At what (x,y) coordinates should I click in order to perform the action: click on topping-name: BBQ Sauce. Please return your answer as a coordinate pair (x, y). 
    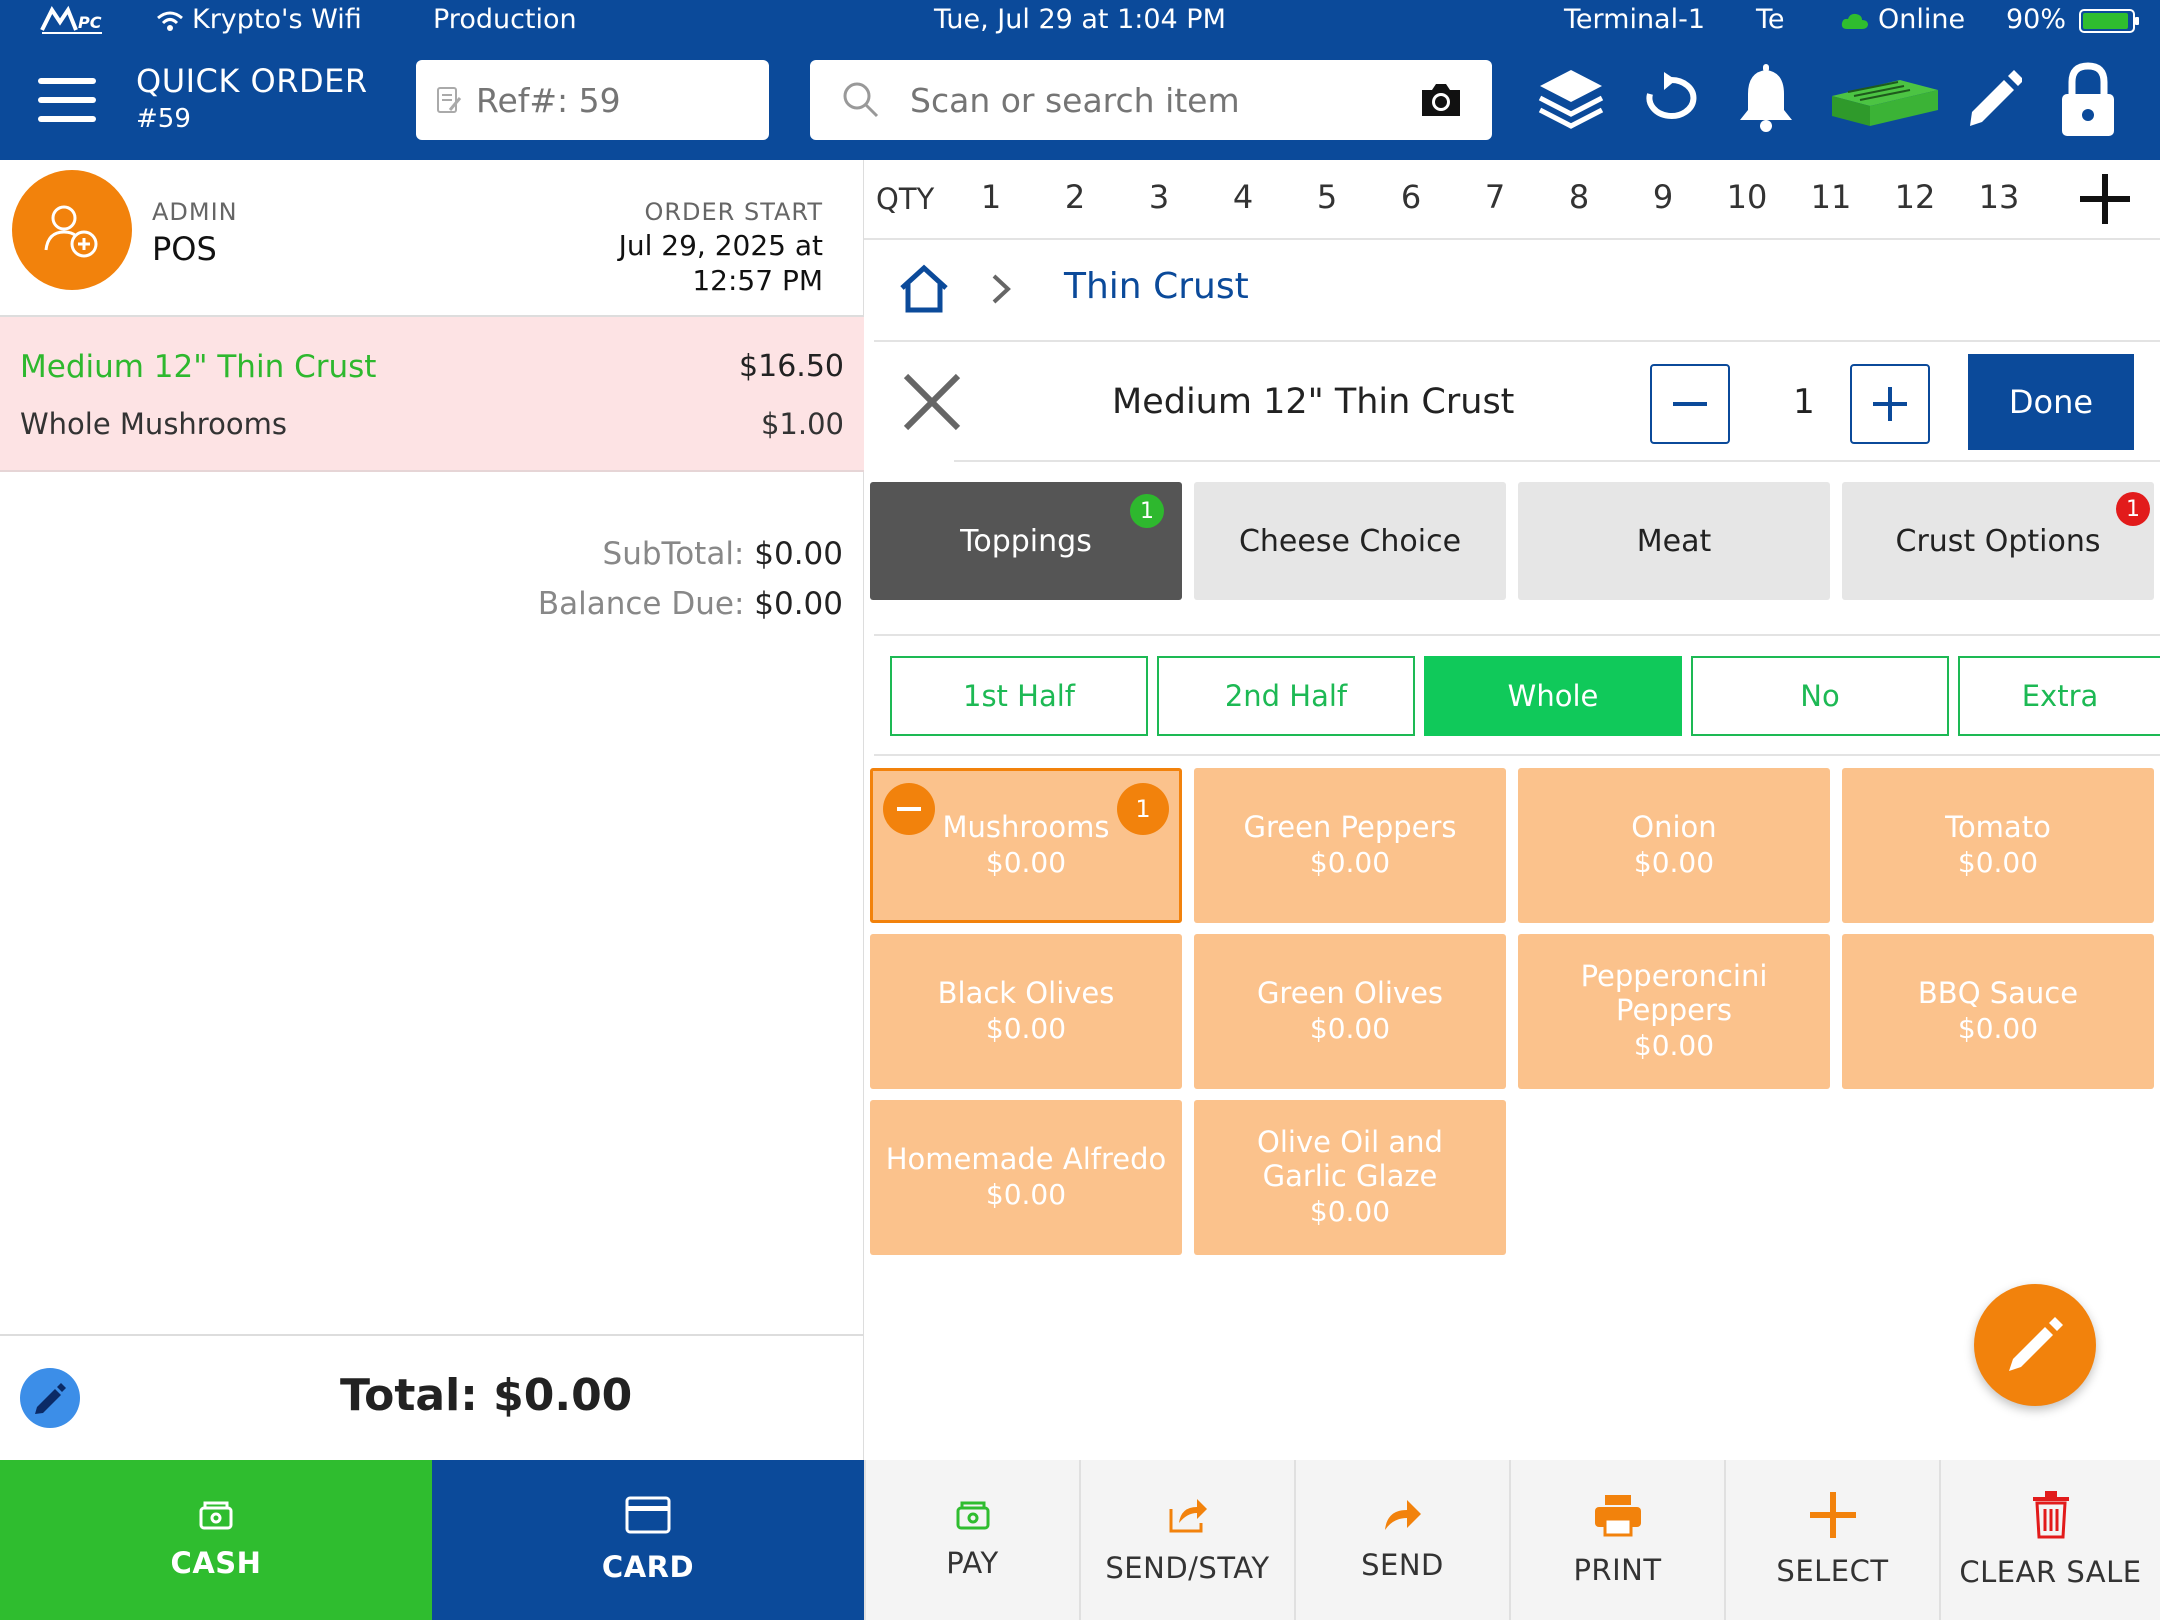
    Looking at the image, I should click on (1998, 992).